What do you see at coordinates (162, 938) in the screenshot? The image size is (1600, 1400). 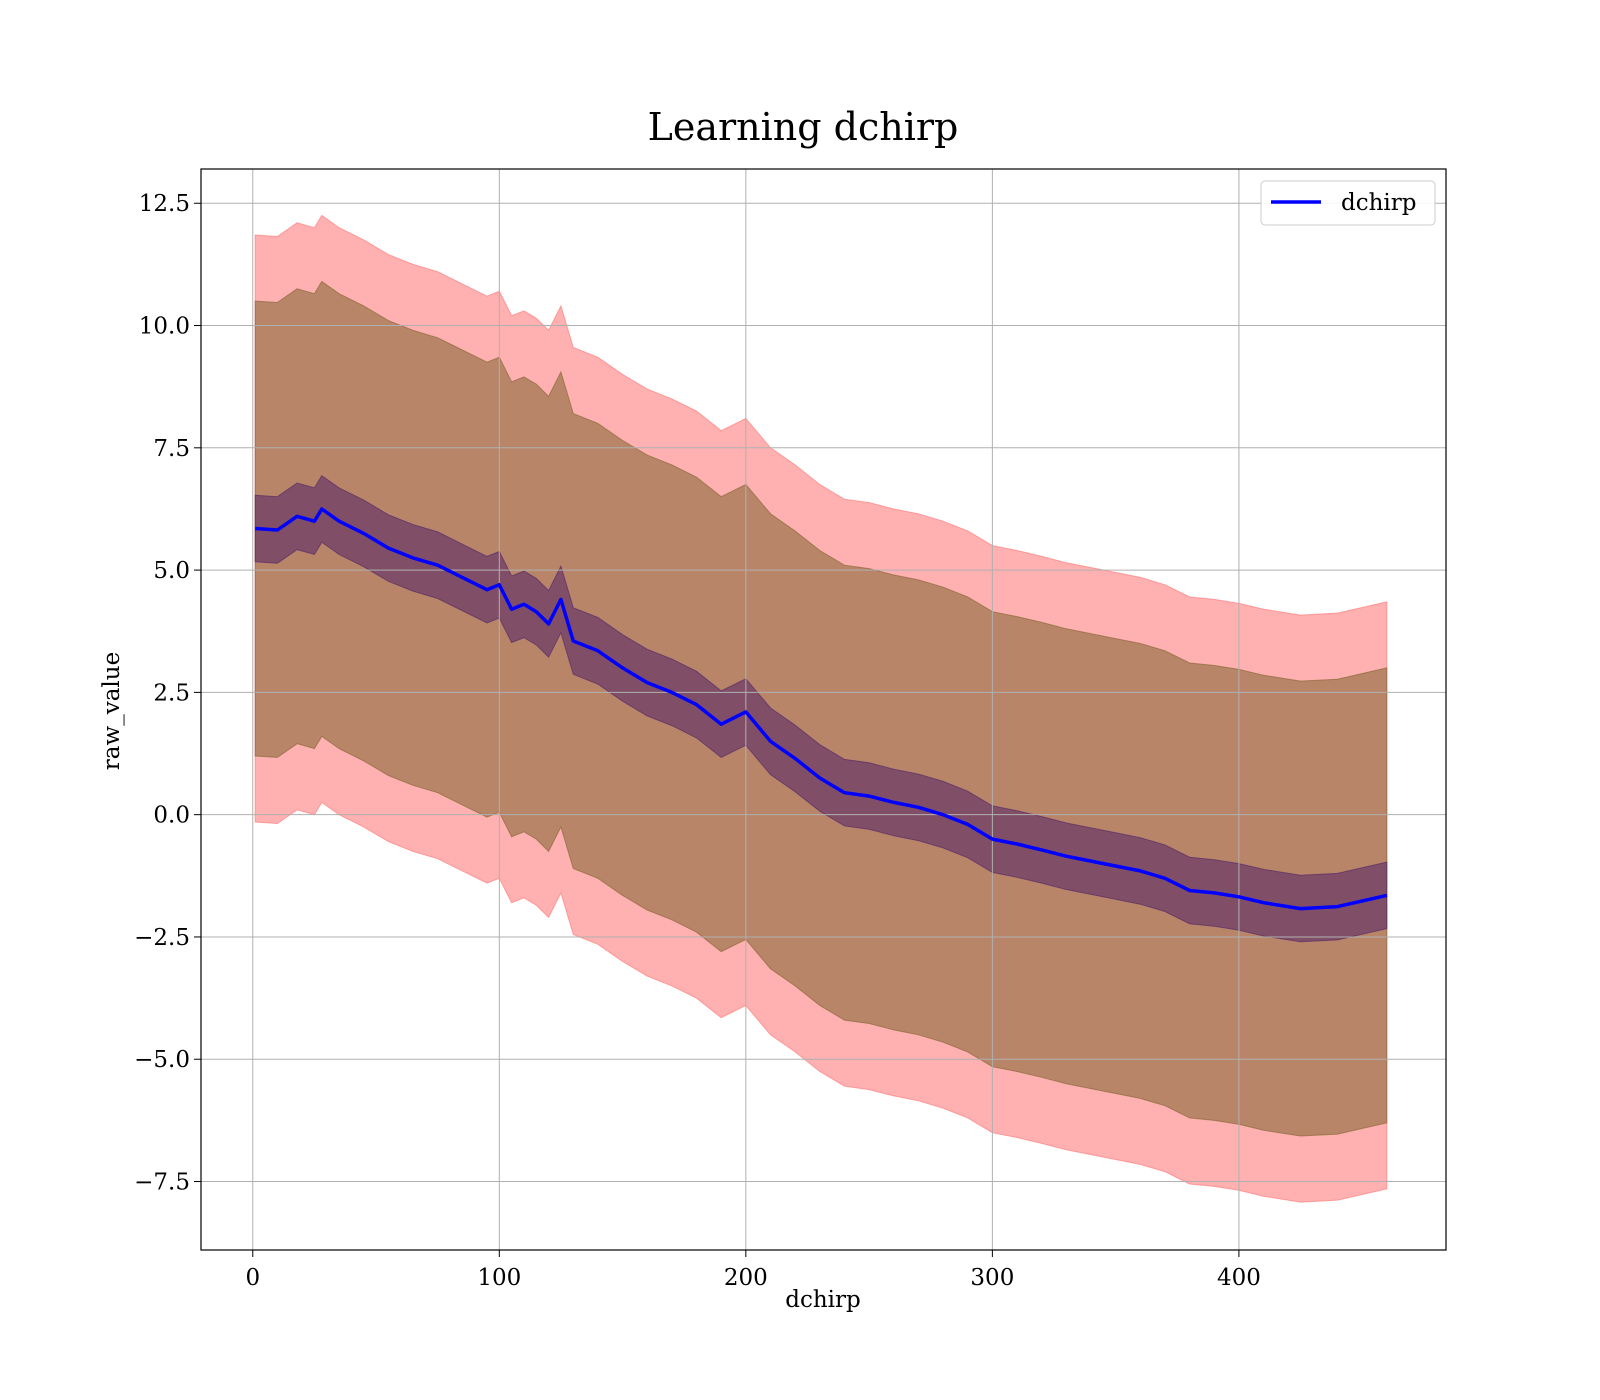 I see `y-tick-label: −2.5` at bounding box center [162, 938].